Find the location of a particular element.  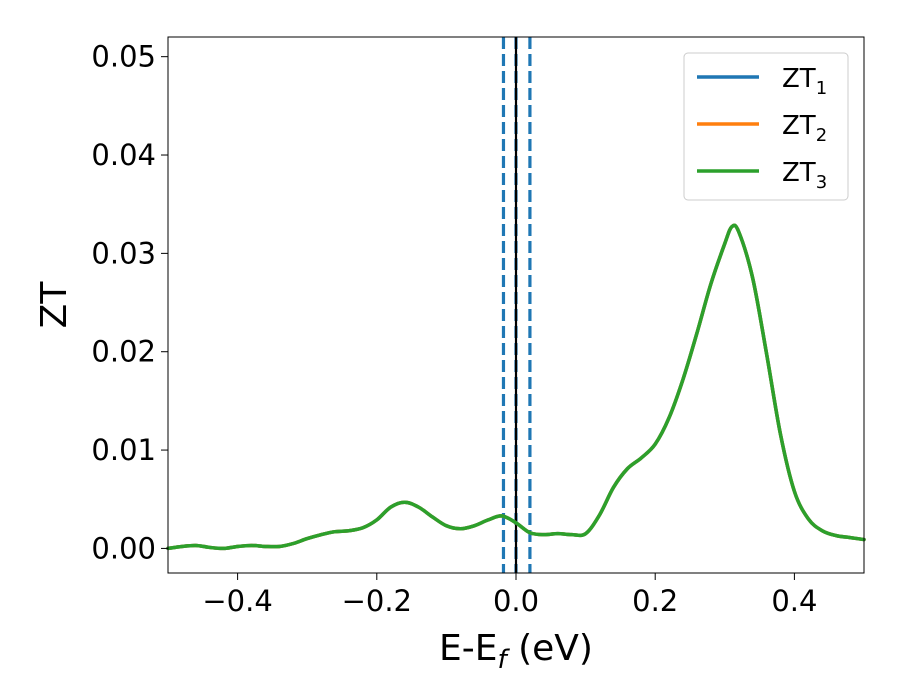

x-tick-label: 0.2 is located at coordinates (655, 601).